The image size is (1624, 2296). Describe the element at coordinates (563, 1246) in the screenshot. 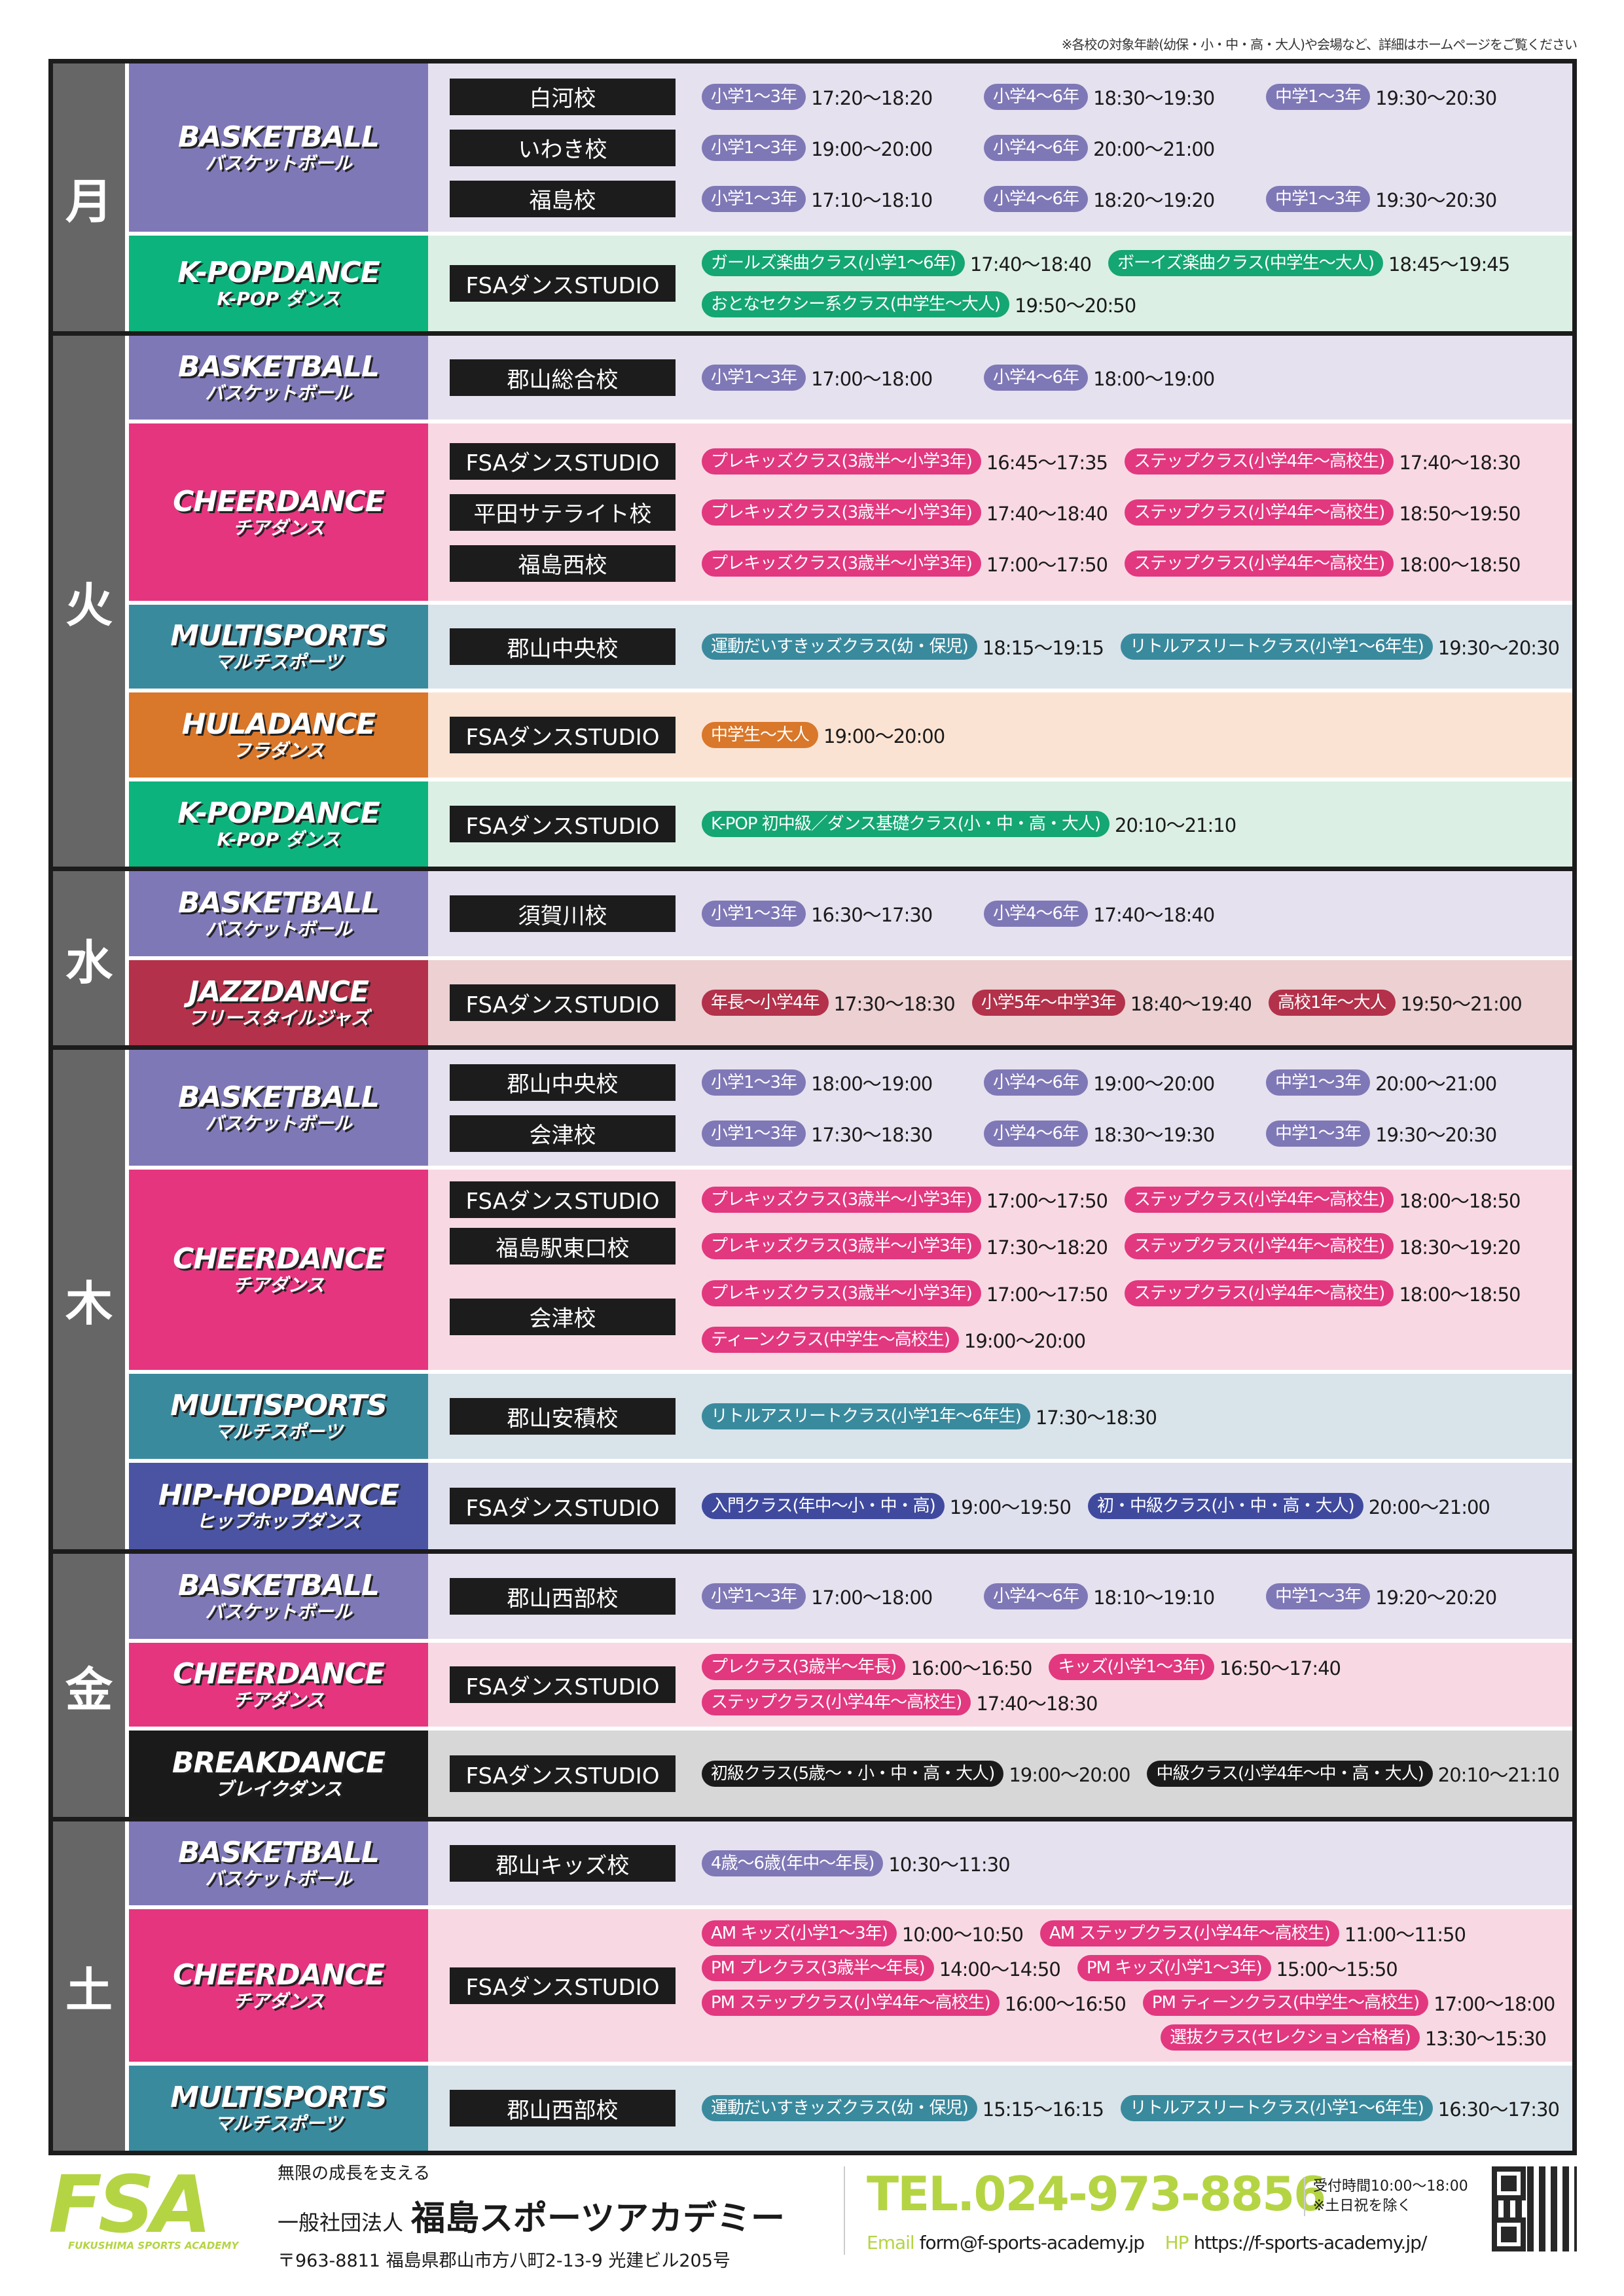

I see `school-name: 福島駅東口校` at that location.